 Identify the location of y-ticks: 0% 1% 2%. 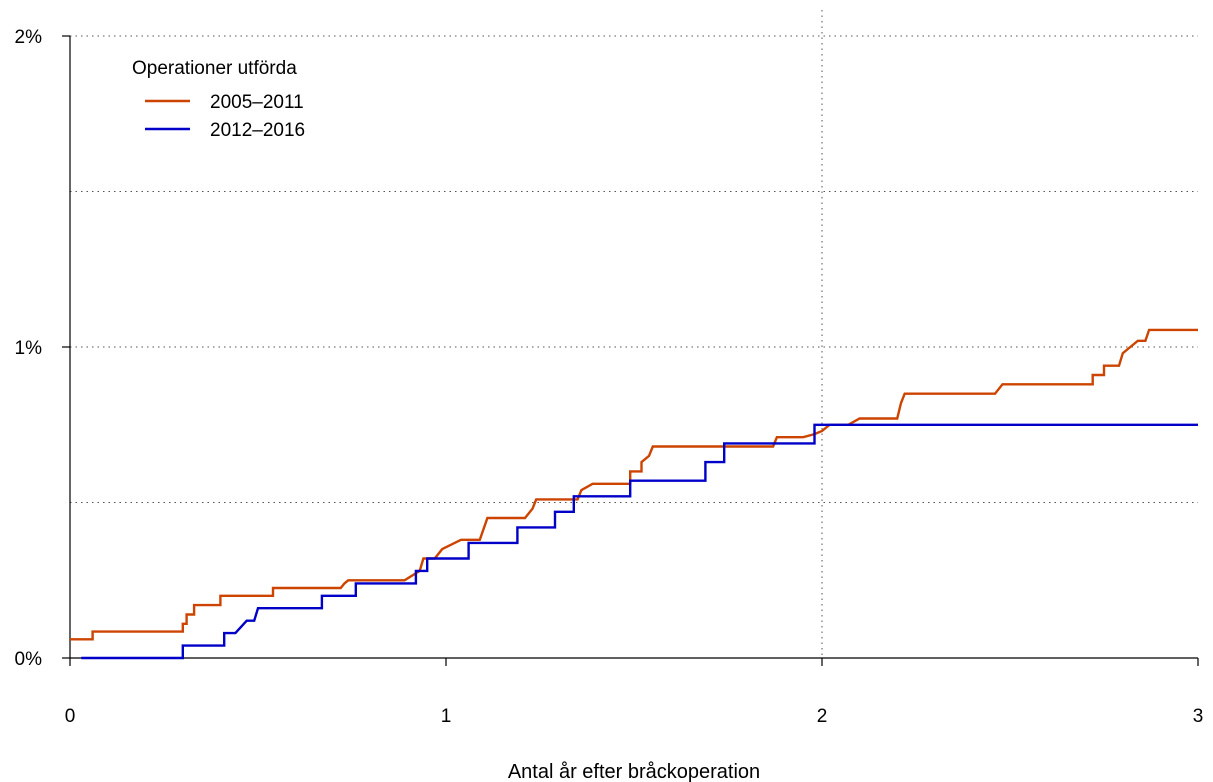
(42, 348).